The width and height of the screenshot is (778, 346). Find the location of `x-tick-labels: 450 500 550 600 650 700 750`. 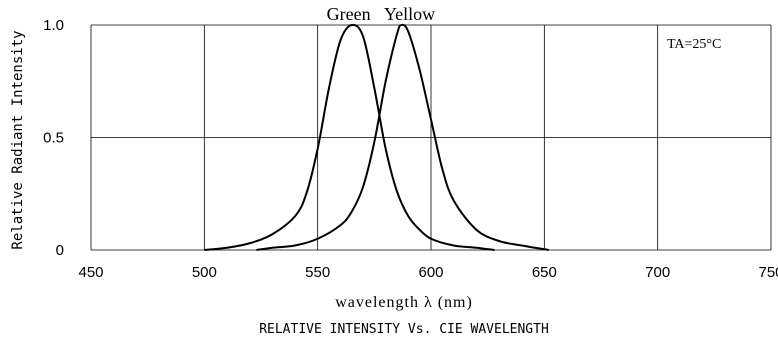

x-tick-labels: 450 500 550 600 650 700 750 is located at coordinates (428, 272).